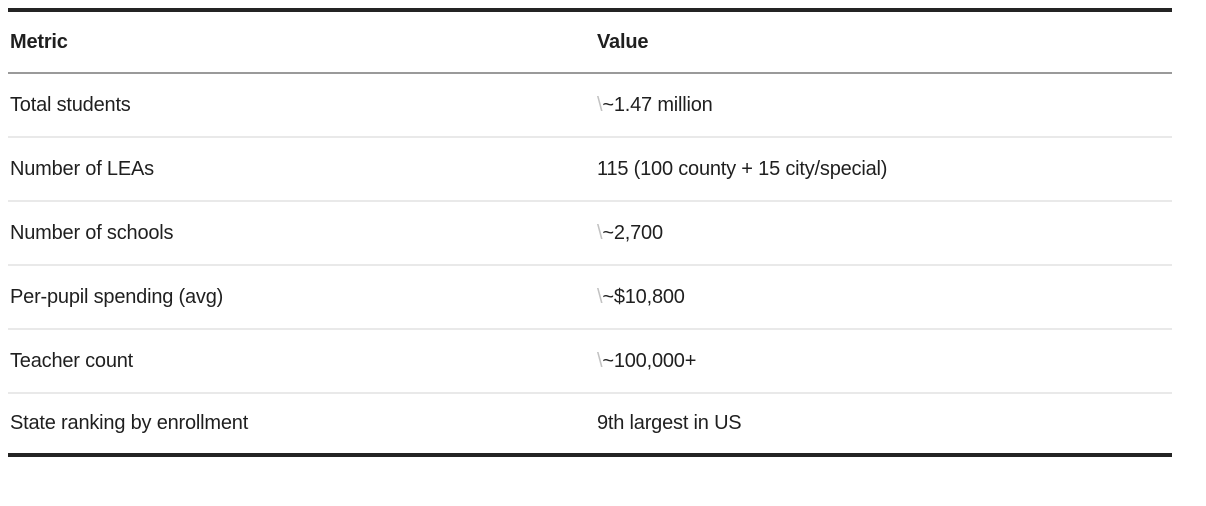 This screenshot has height=506, width=1206. Describe the element at coordinates (649, 360) in the screenshot. I see `value-text: ~100,000+` at that location.